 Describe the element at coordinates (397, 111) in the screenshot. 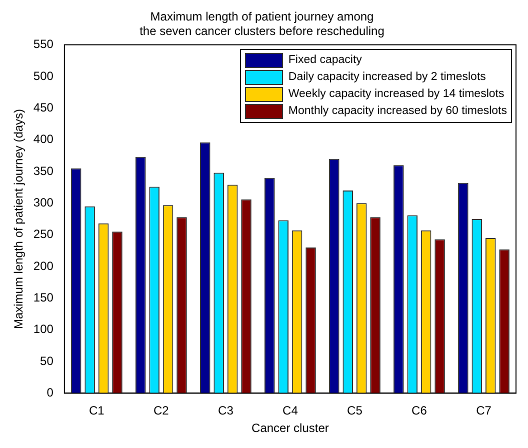

I see `legend-label: Monthly capacity increased by 60 timeslots` at that location.